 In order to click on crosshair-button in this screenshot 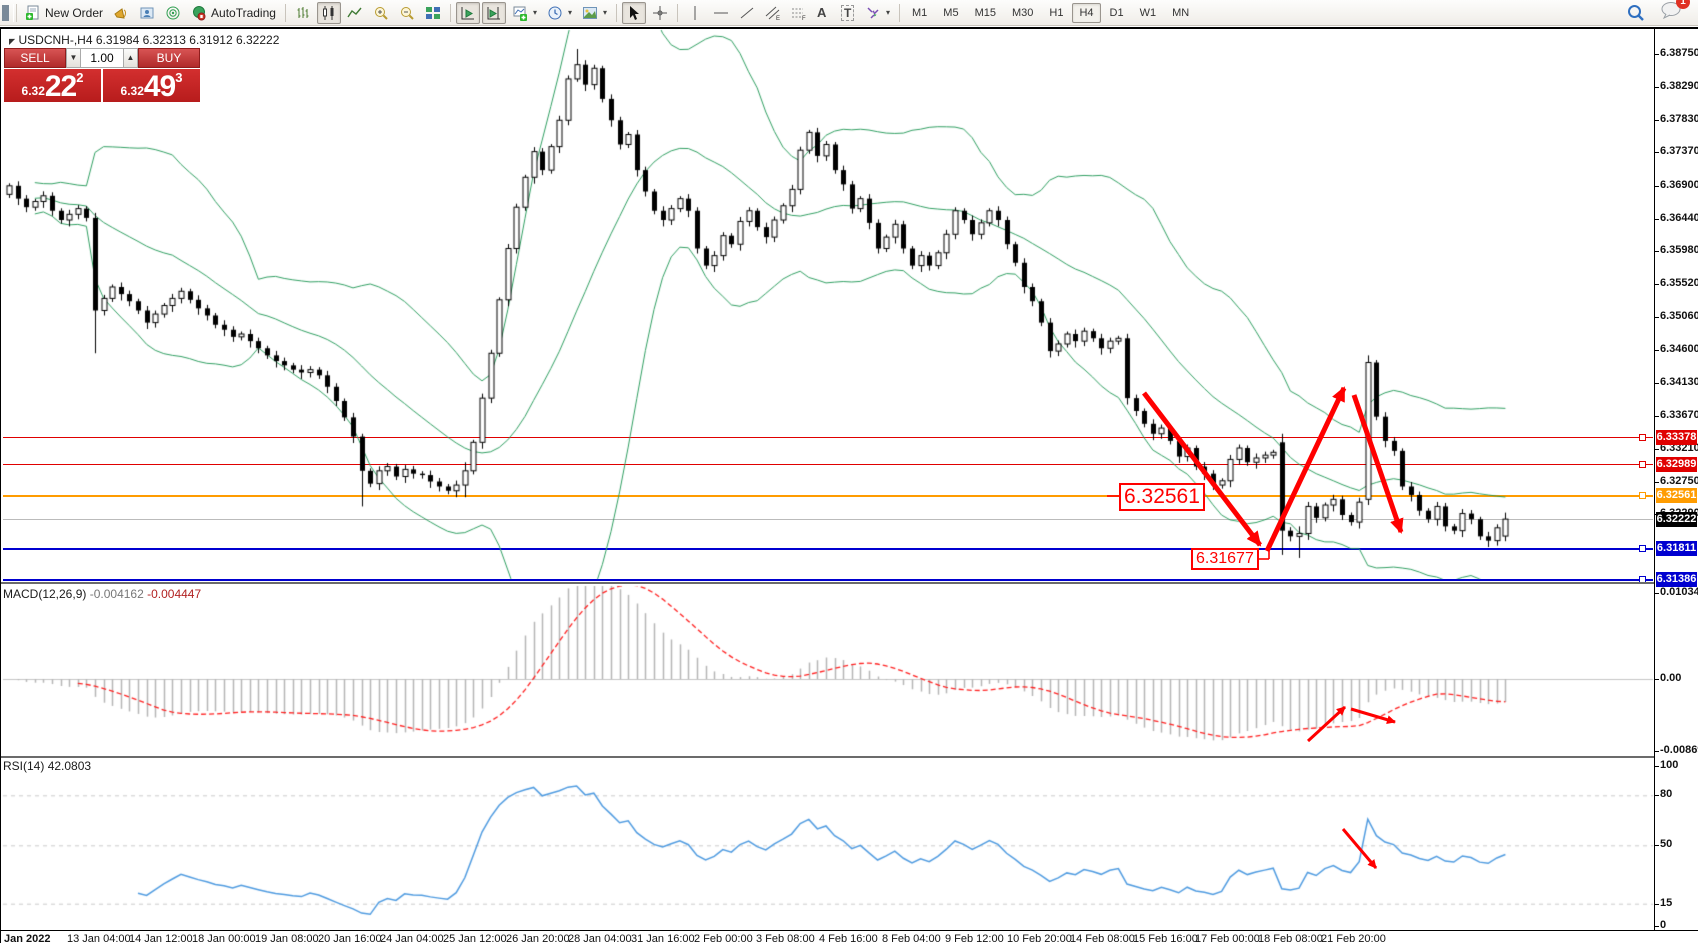, I will do `click(660, 13)`.